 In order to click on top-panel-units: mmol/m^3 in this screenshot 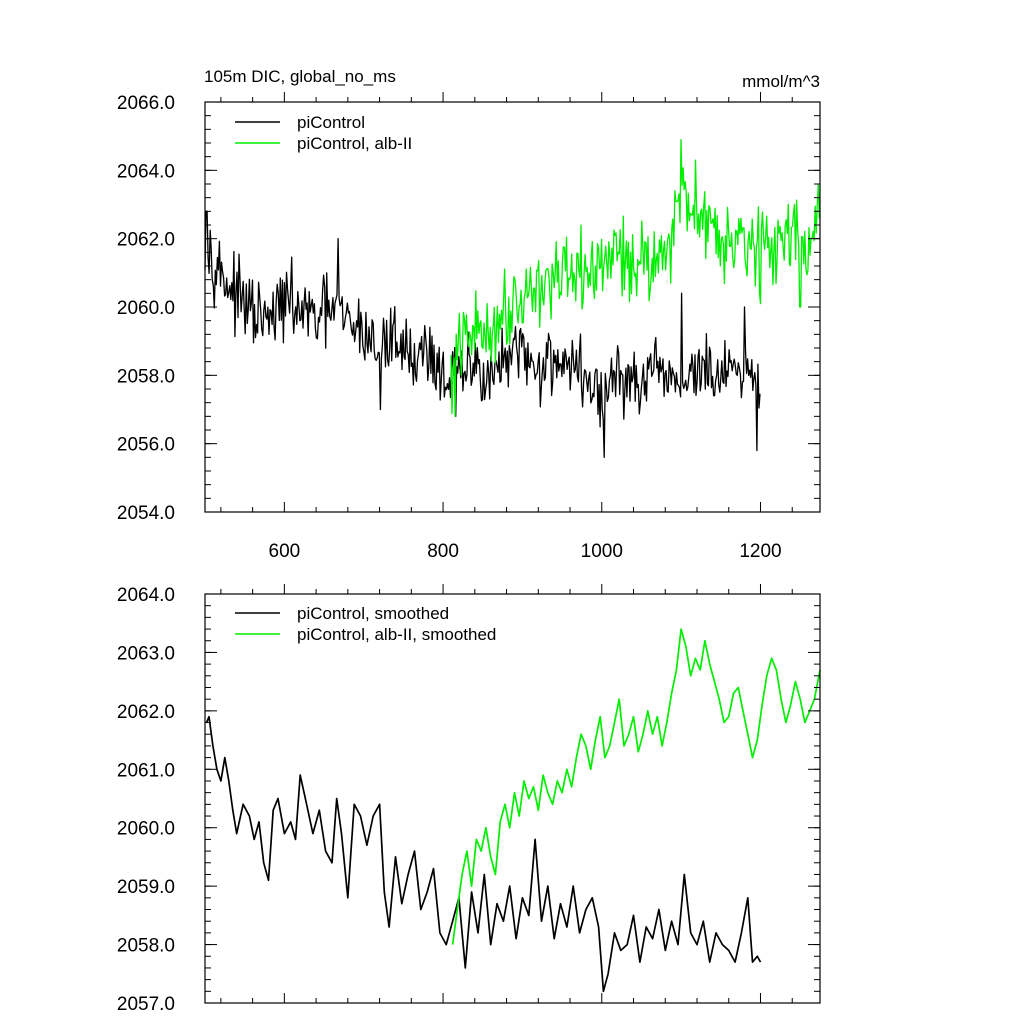, I will do `click(781, 81)`.